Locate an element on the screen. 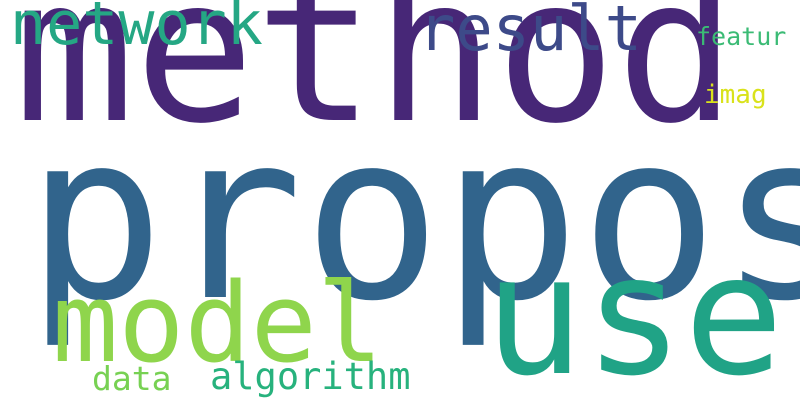 Image resolution: width=800 pixels, height=400 pixels. word-featur: featur is located at coordinates (741, 36).